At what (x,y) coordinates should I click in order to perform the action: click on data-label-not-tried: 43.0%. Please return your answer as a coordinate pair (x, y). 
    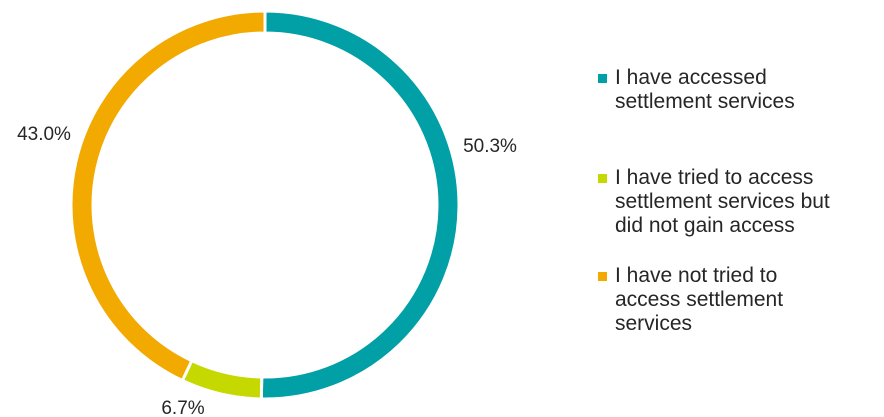
    Looking at the image, I should click on (44, 134).